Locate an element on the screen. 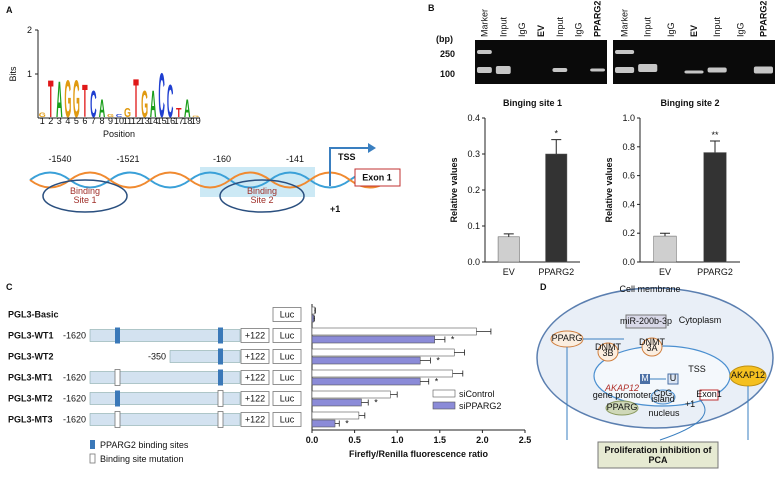 The height and width of the screenshot is (482, 780). mirna-label: miR-200b-3p is located at coordinates (646, 321).